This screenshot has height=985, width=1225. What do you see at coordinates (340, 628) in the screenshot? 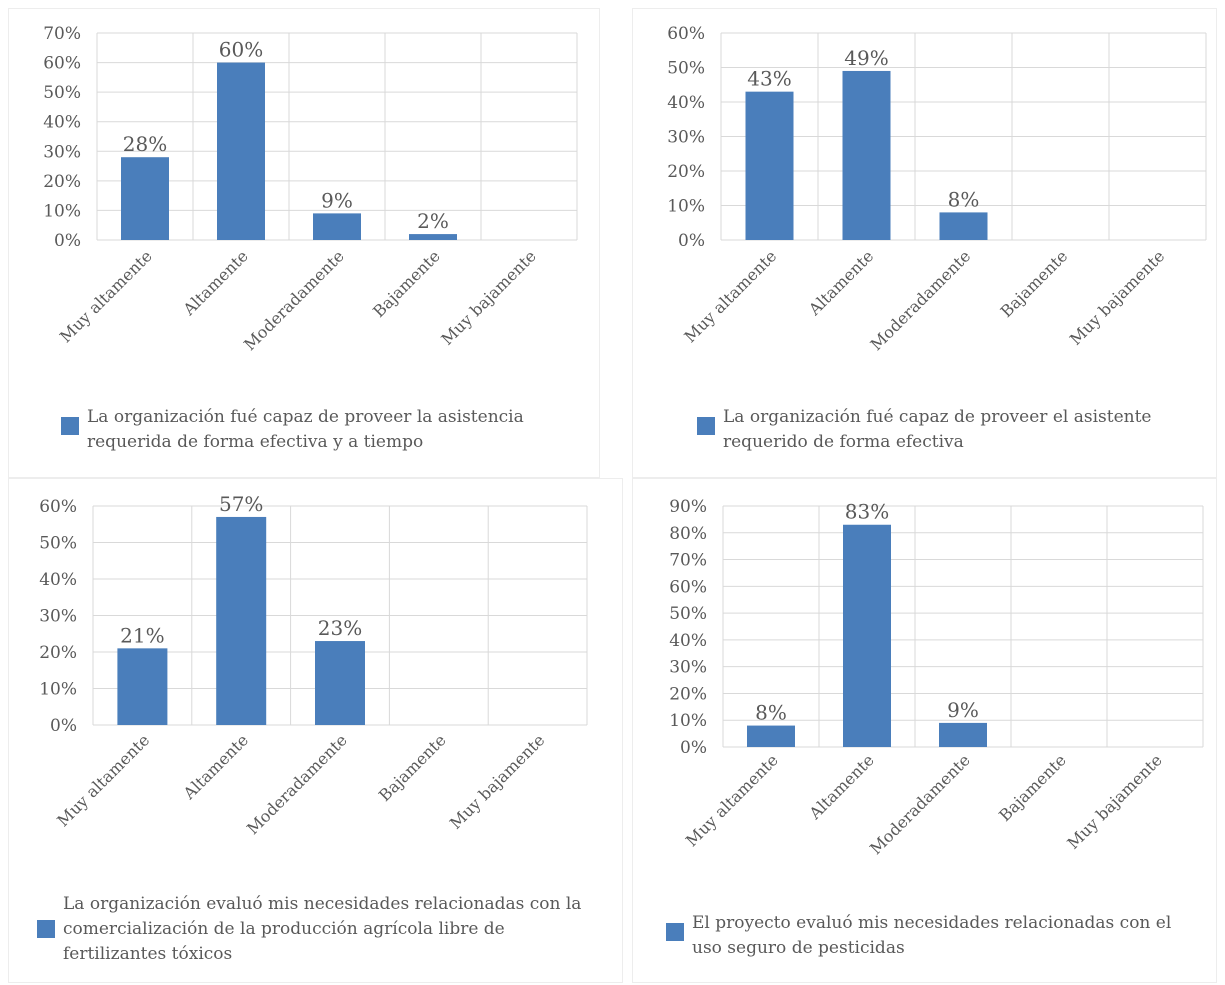
I see `data-label: 23%` at bounding box center [340, 628].